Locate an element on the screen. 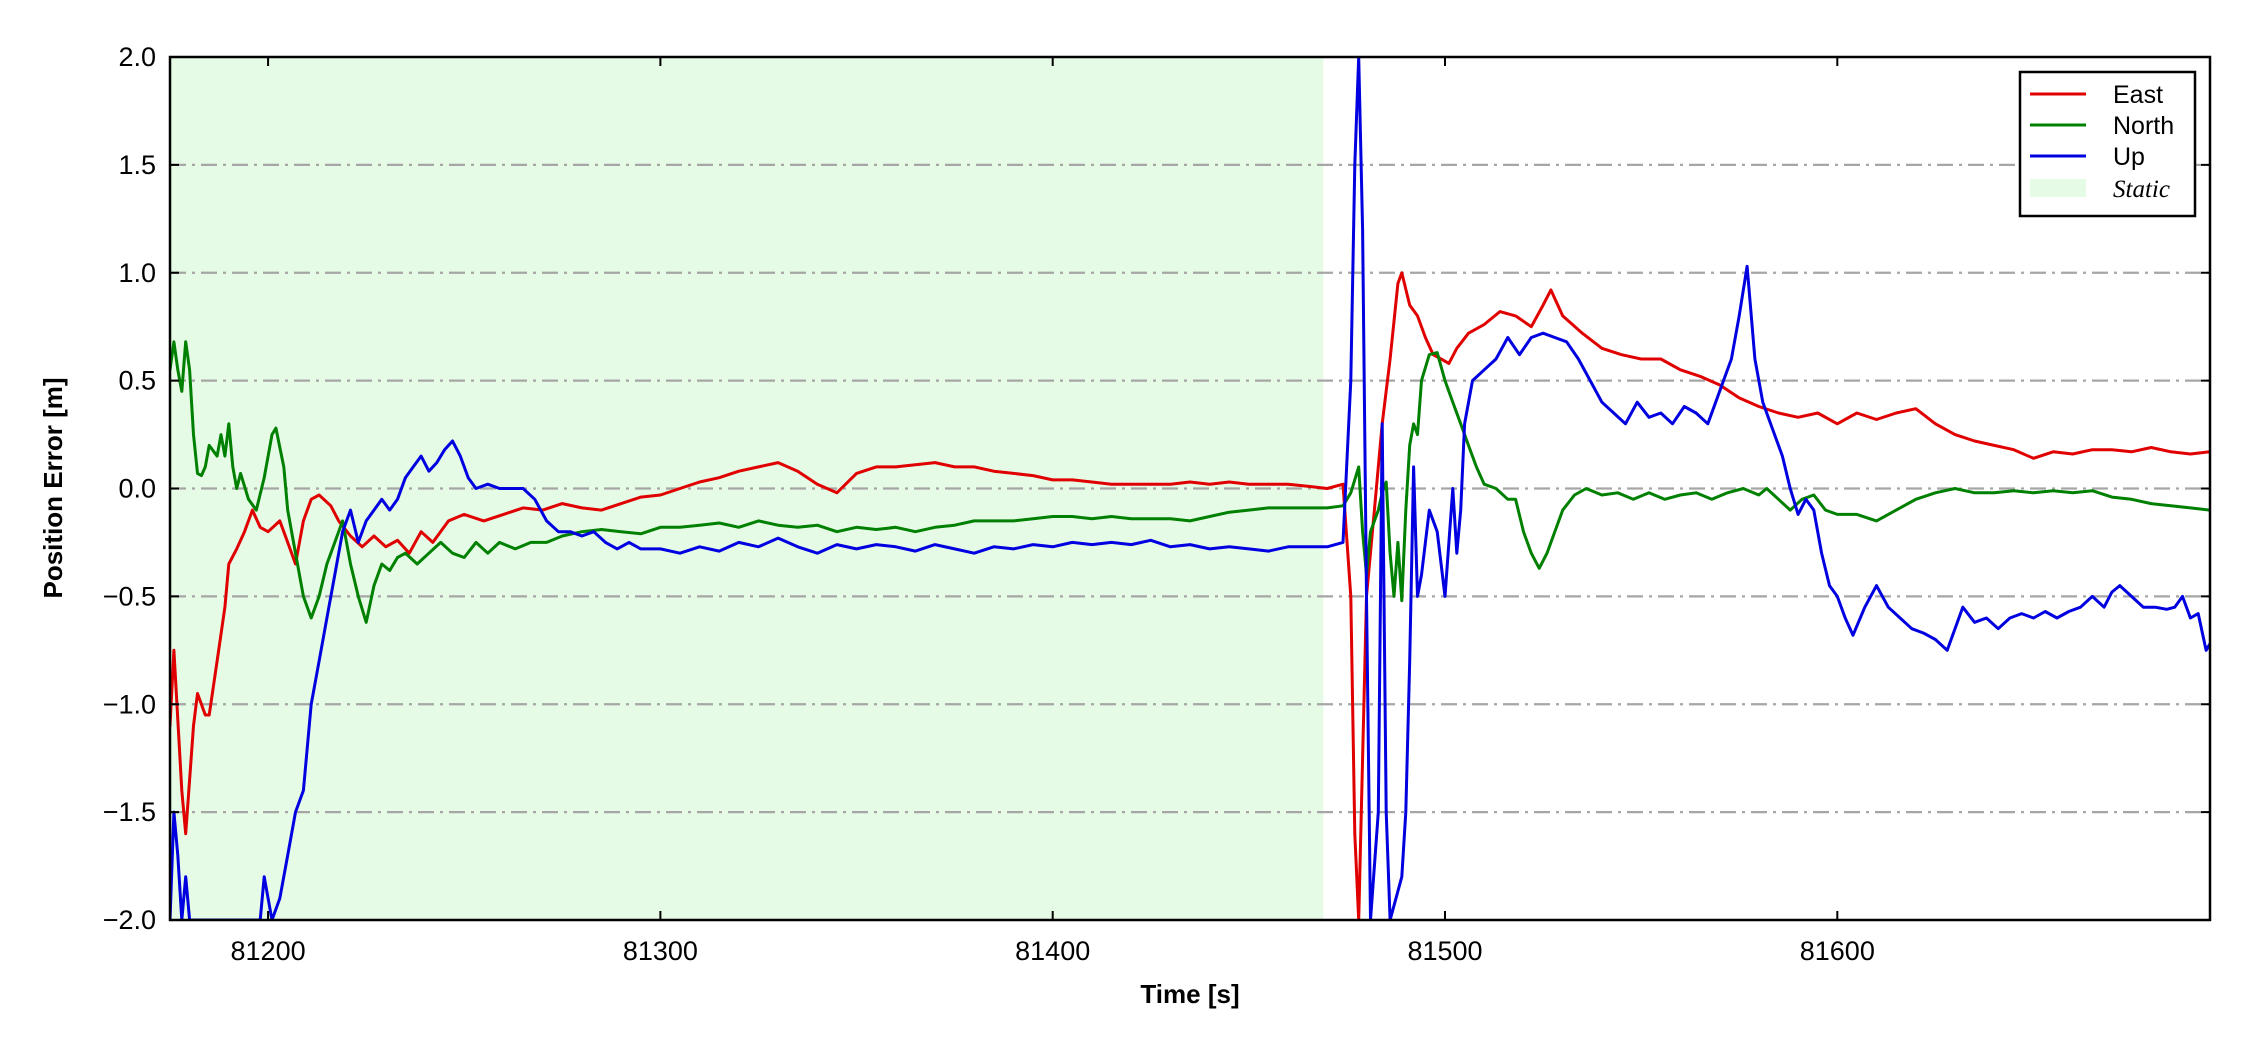 This screenshot has width=2250, height=1050. x-axis-label: Time [s] is located at coordinates (1189, 994).